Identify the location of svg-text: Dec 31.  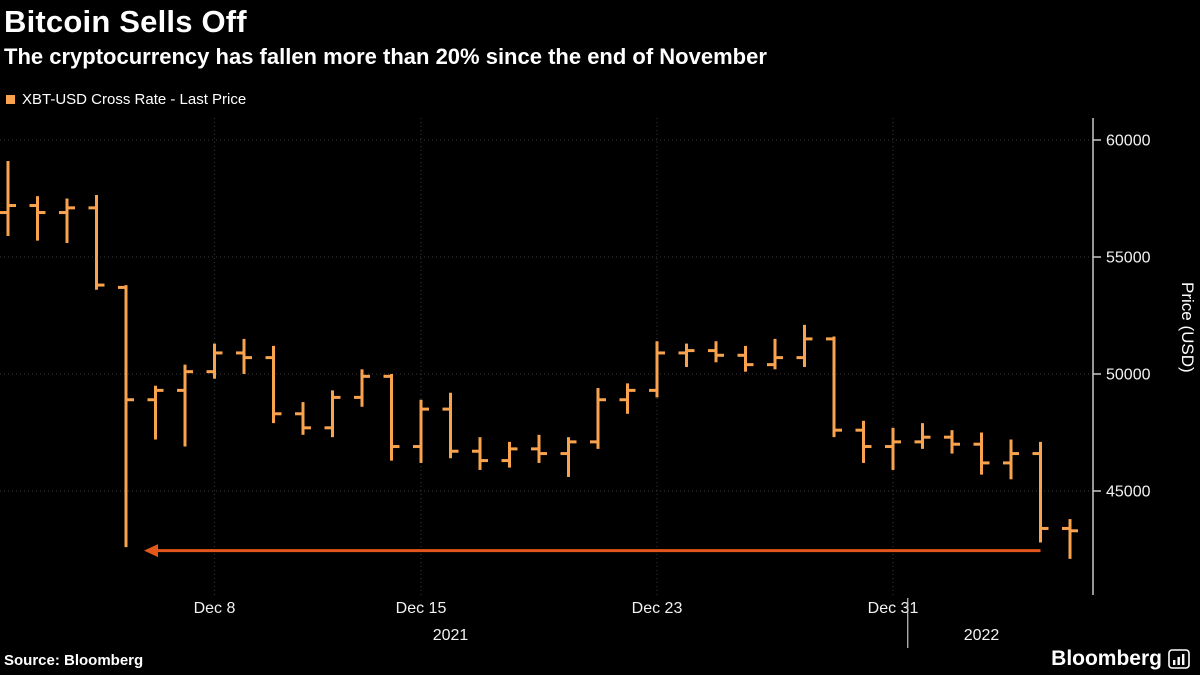
(893, 608).